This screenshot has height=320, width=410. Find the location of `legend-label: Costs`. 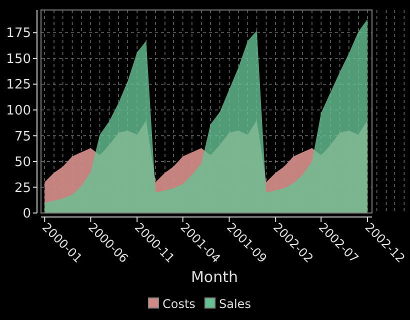

legend-label: Costs is located at coordinates (179, 304).